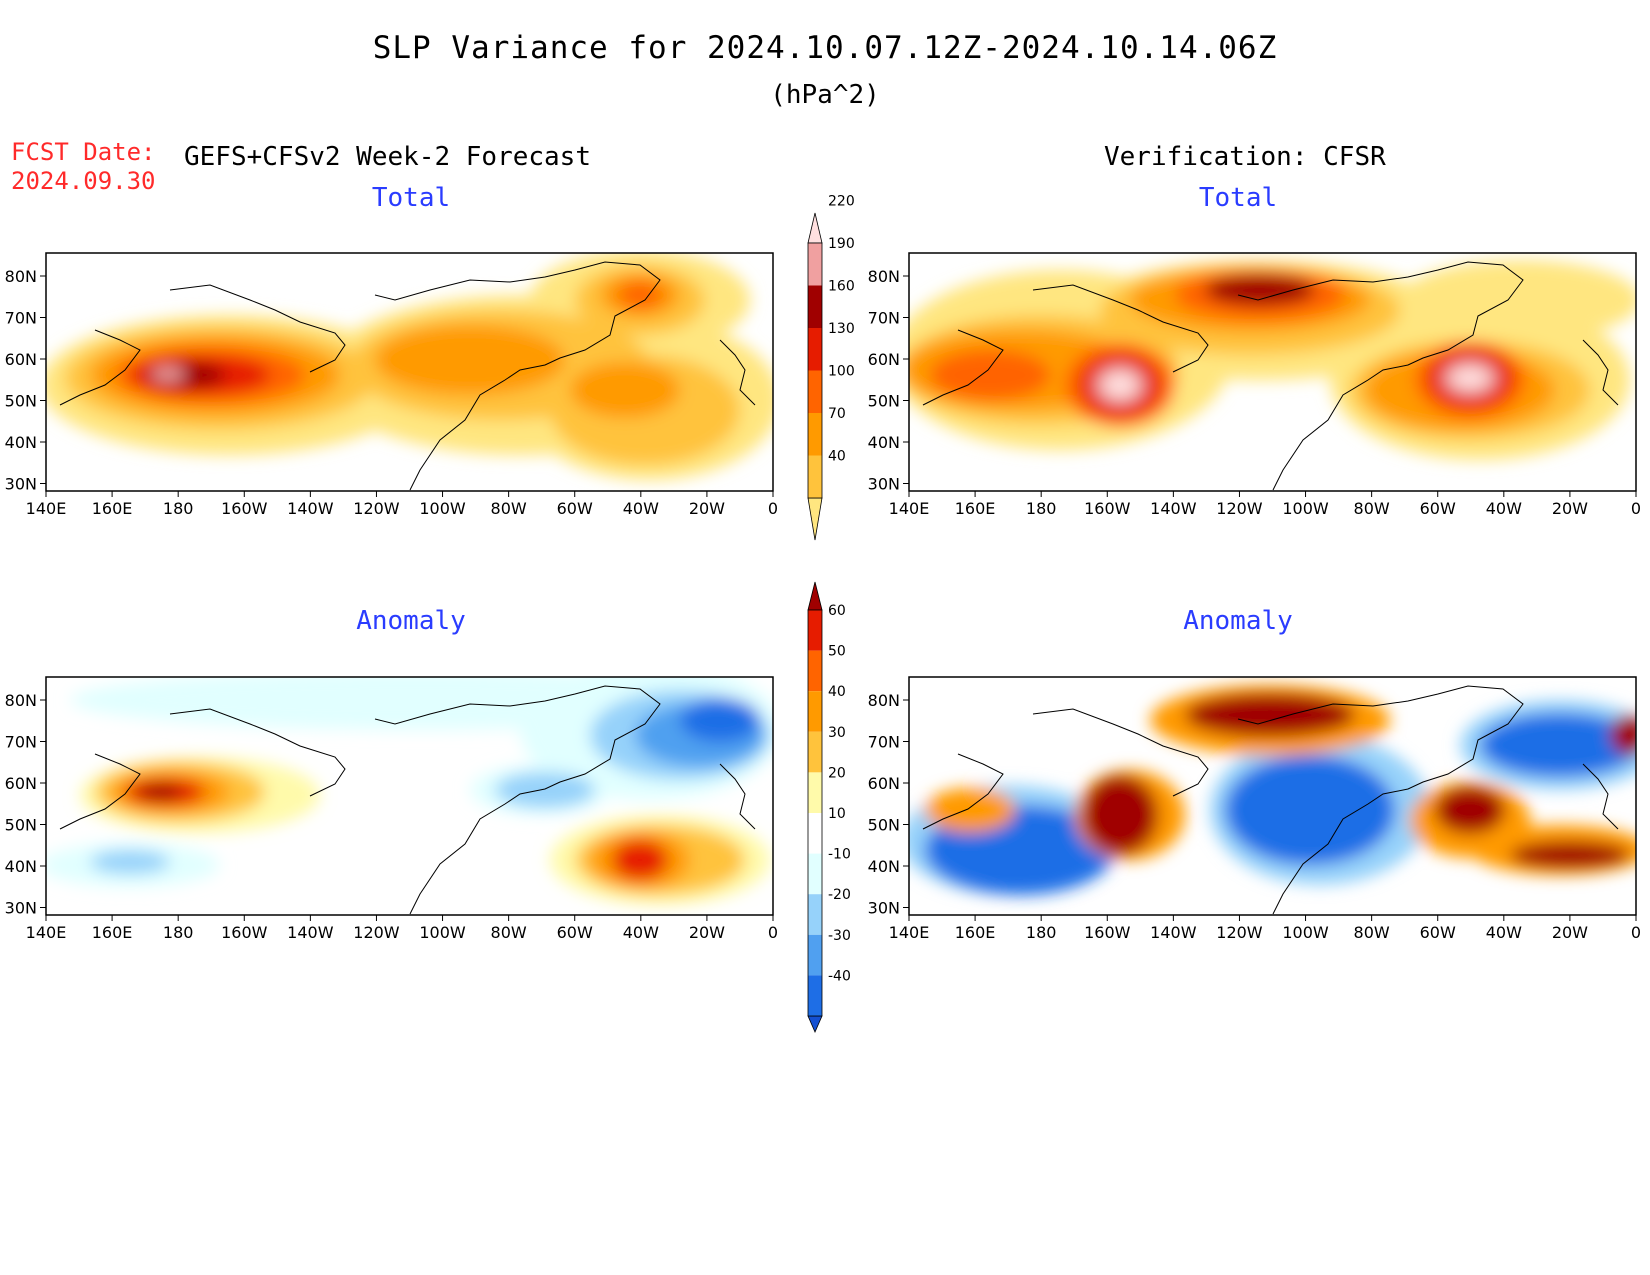 The height and width of the screenshot is (1275, 1650). What do you see at coordinates (83, 152) in the screenshot?
I see `fcst-date-label: FCST Date:` at bounding box center [83, 152].